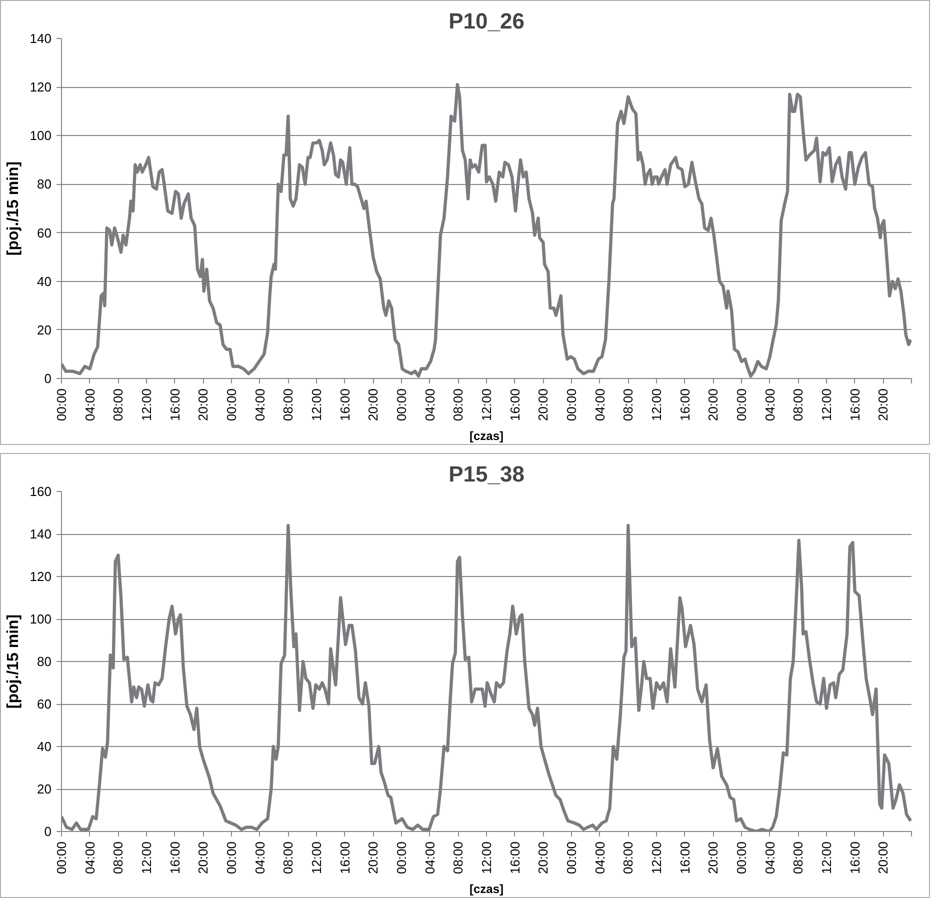  What do you see at coordinates (41, 491) in the screenshot?
I see `y-tick-label: 160` at bounding box center [41, 491].